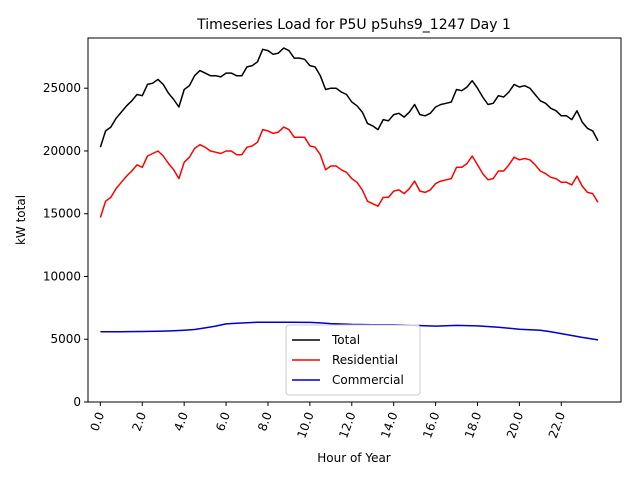 The height and width of the screenshot is (480, 640). Describe the element at coordinates (354, 458) in the screenshot. I see `x-axis-label: Hour of Year` at that location.